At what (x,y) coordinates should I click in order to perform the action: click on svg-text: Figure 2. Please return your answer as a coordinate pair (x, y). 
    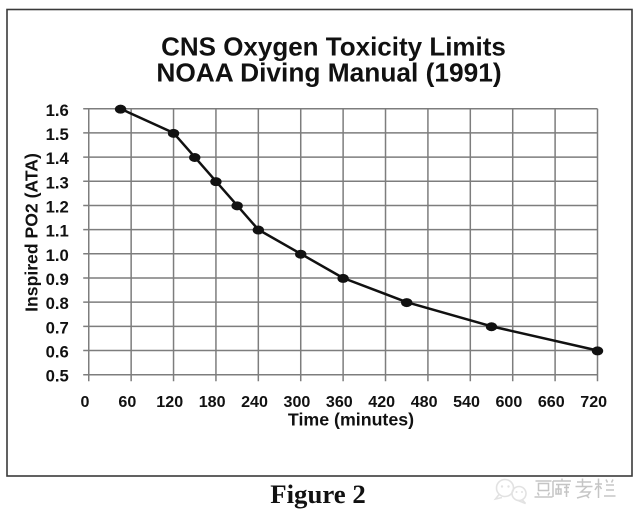
    Looking at the image, I should click on (318, 494).